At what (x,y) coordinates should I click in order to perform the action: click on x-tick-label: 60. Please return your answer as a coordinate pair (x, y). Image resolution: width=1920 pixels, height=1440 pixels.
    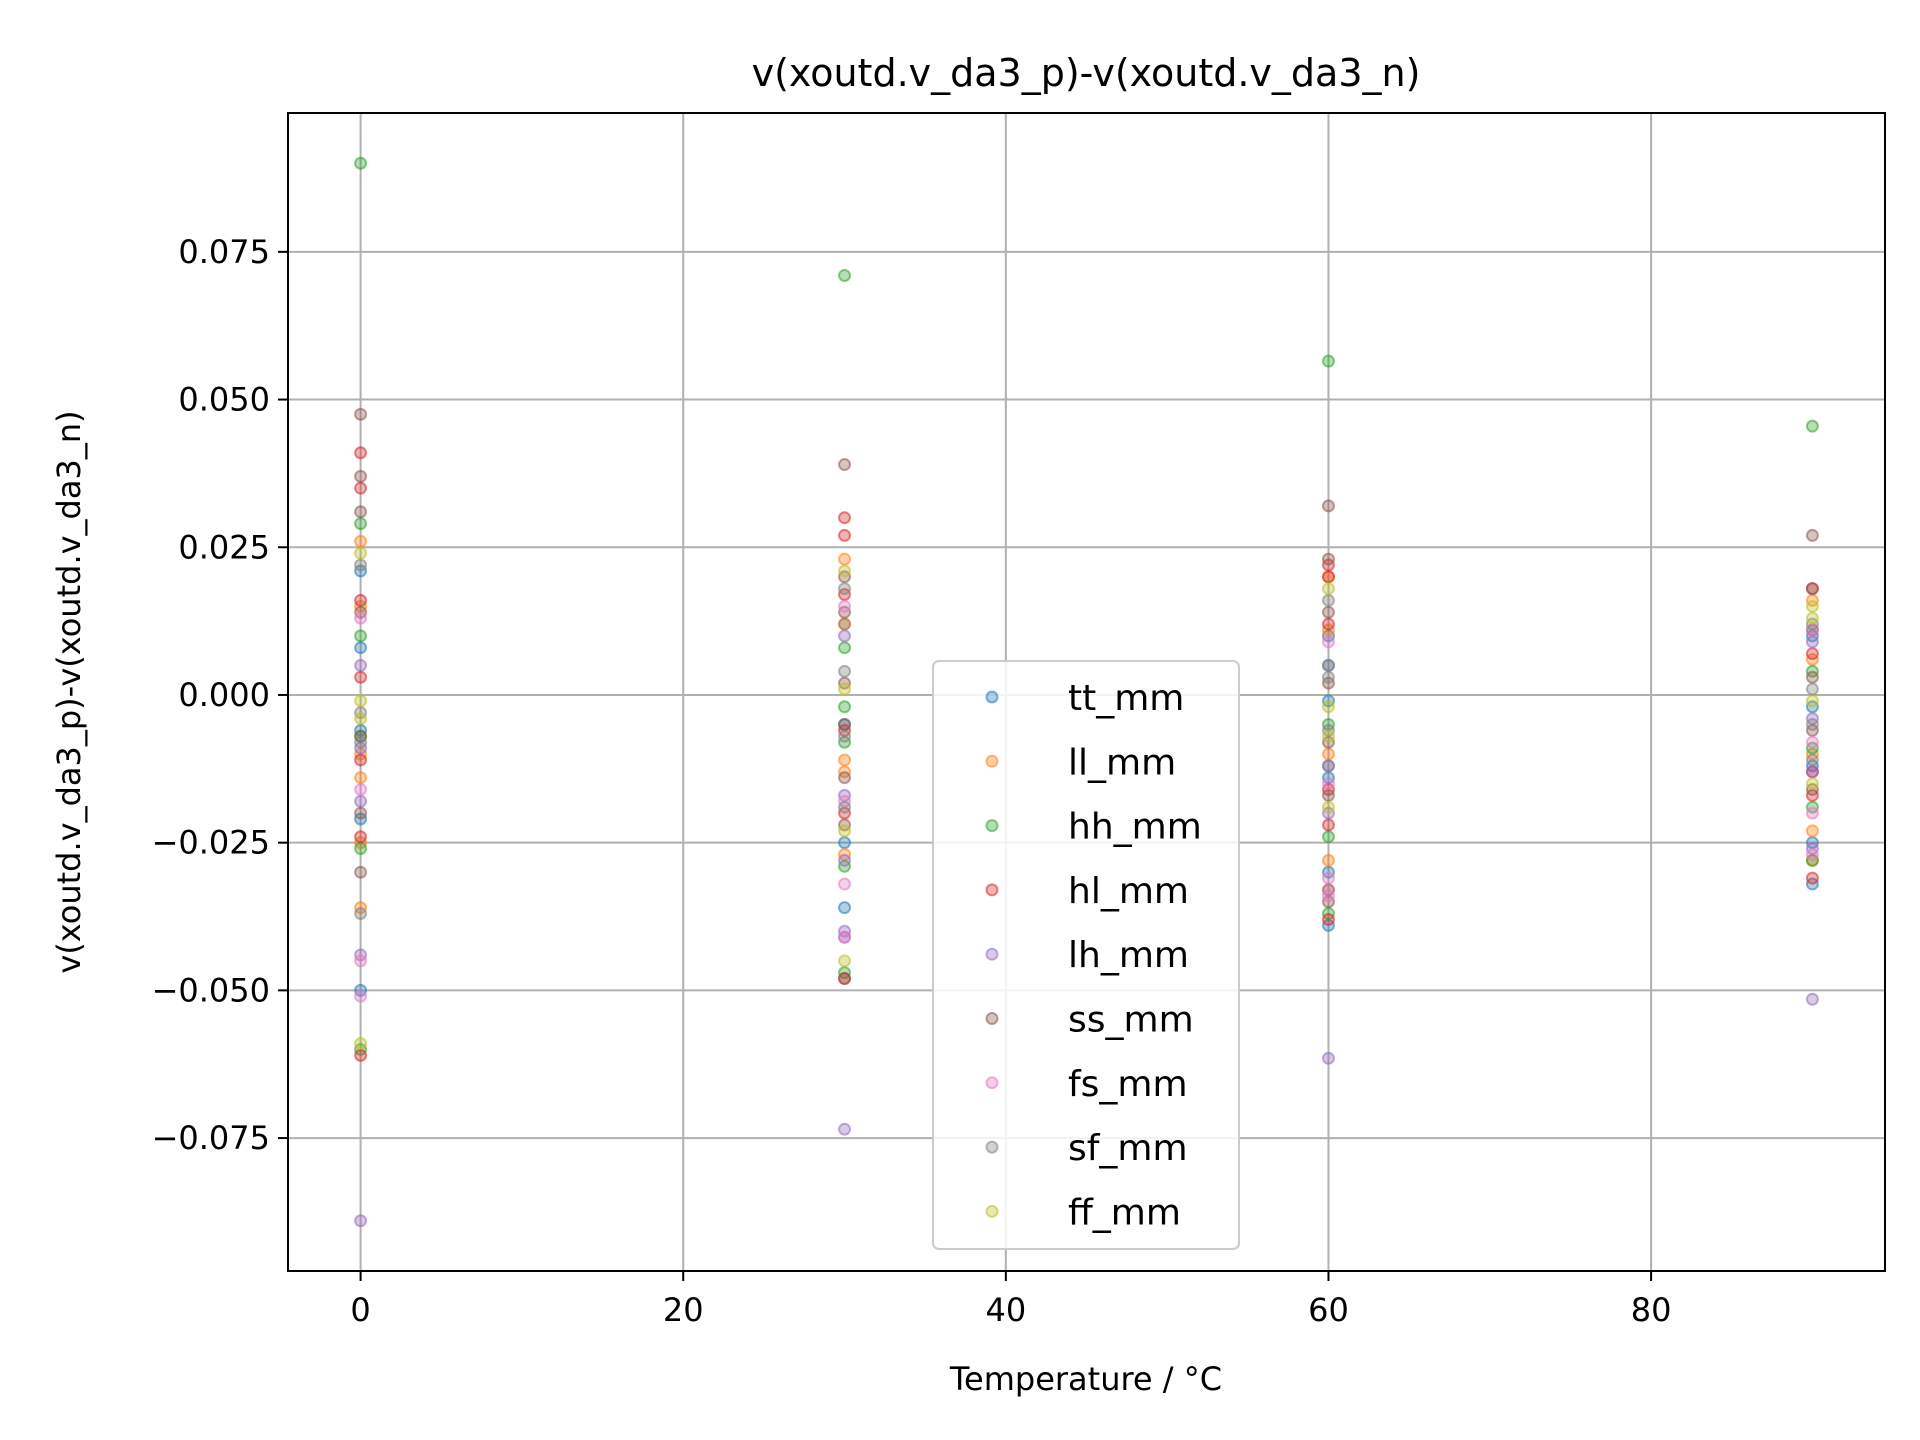
    Looking at the image, I should click on (1328, 1310).